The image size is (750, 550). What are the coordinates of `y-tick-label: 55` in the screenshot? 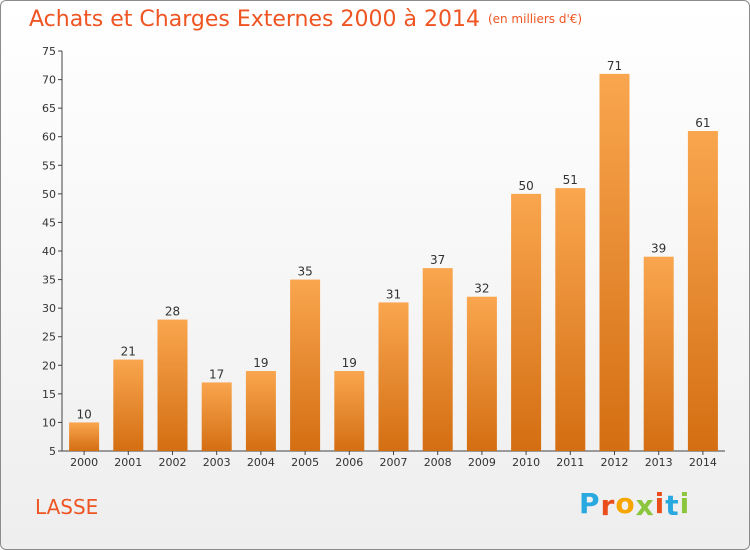 It's located at (49, 165).